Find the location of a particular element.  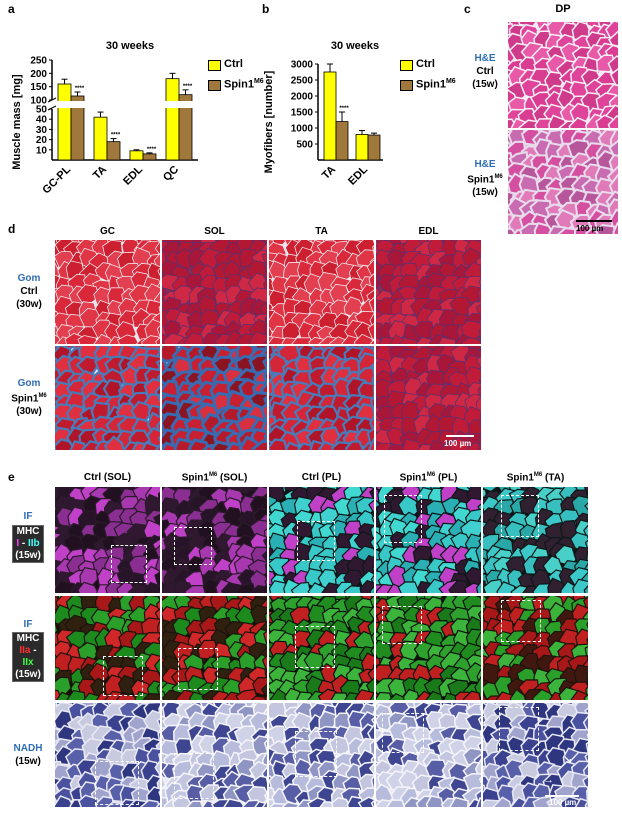

chart-b-ytick-label: 500 is located at coordinates (304, 145).